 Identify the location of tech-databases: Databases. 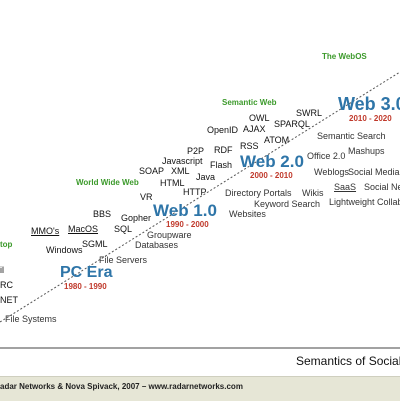
(157, 245).